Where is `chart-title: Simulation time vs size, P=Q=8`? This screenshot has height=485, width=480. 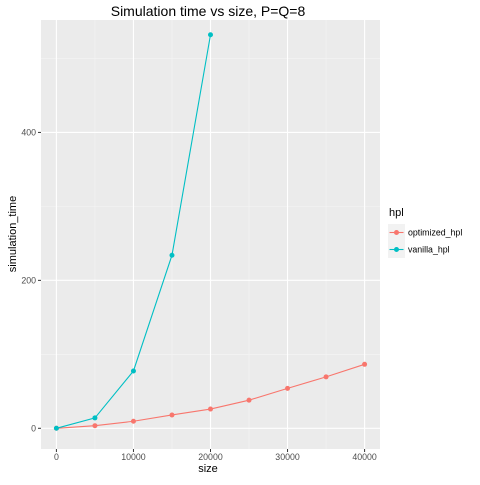 chart-title: Simulation time vs size, P=Q=8 is located at coordinates (208, 11).